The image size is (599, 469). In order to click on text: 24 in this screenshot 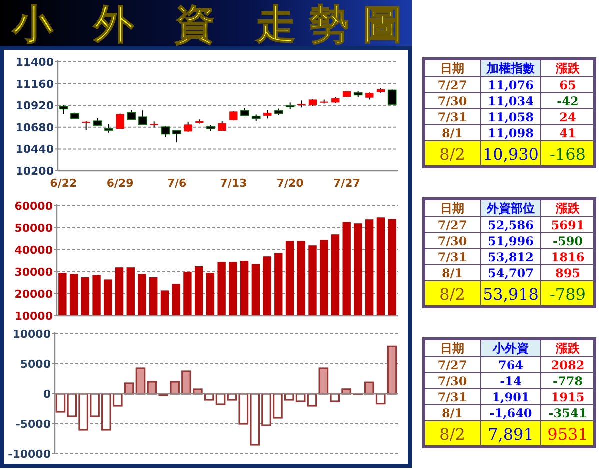, I will do `click(568, 117)`.